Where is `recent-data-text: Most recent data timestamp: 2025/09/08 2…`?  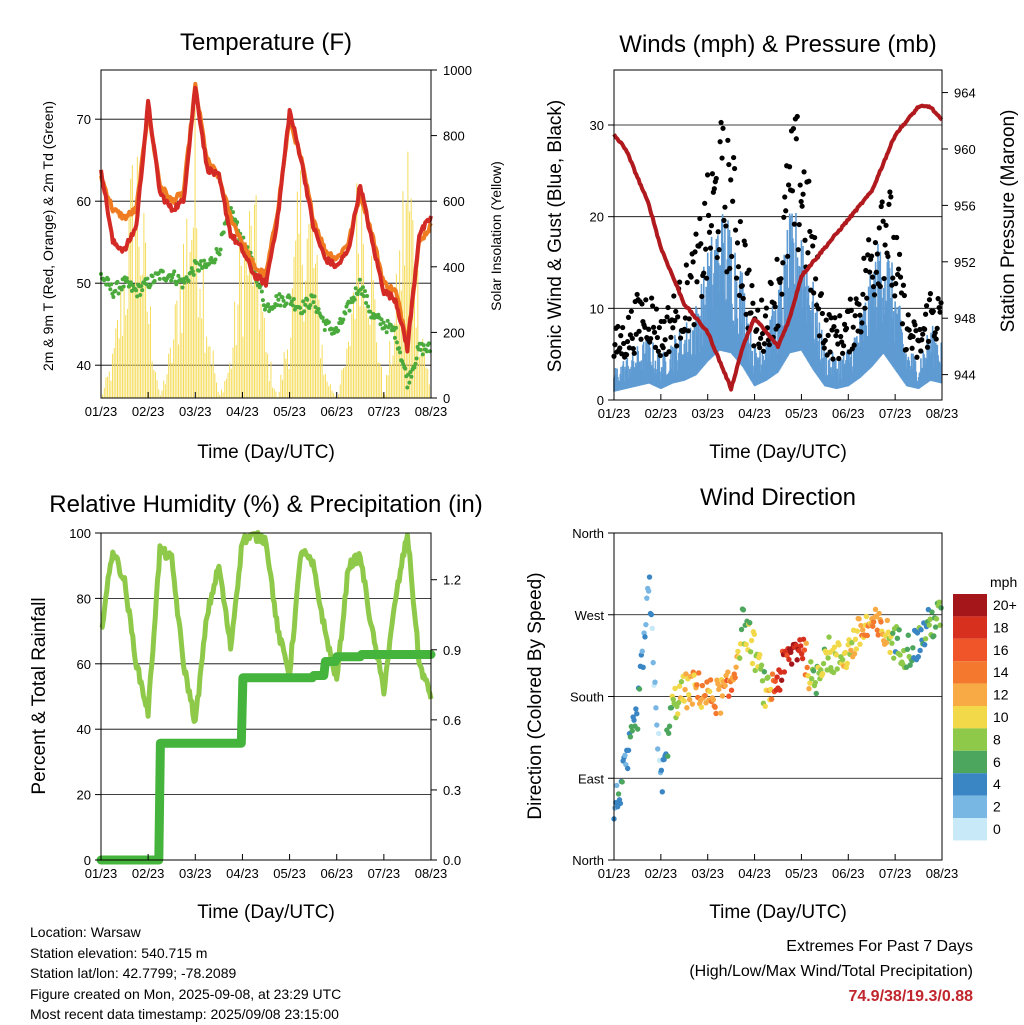 recent-data-text: Most recent data timestamp: 2025/09/08 2… is located at coordinates (184, 1014).